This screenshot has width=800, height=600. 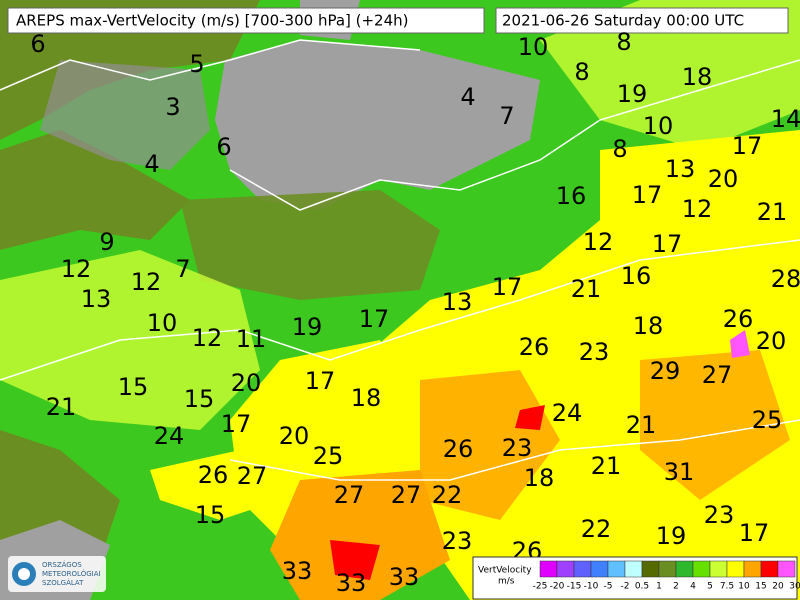 I want to click on logo-text: ORSZÁGOS, so click(x=62, y=564).